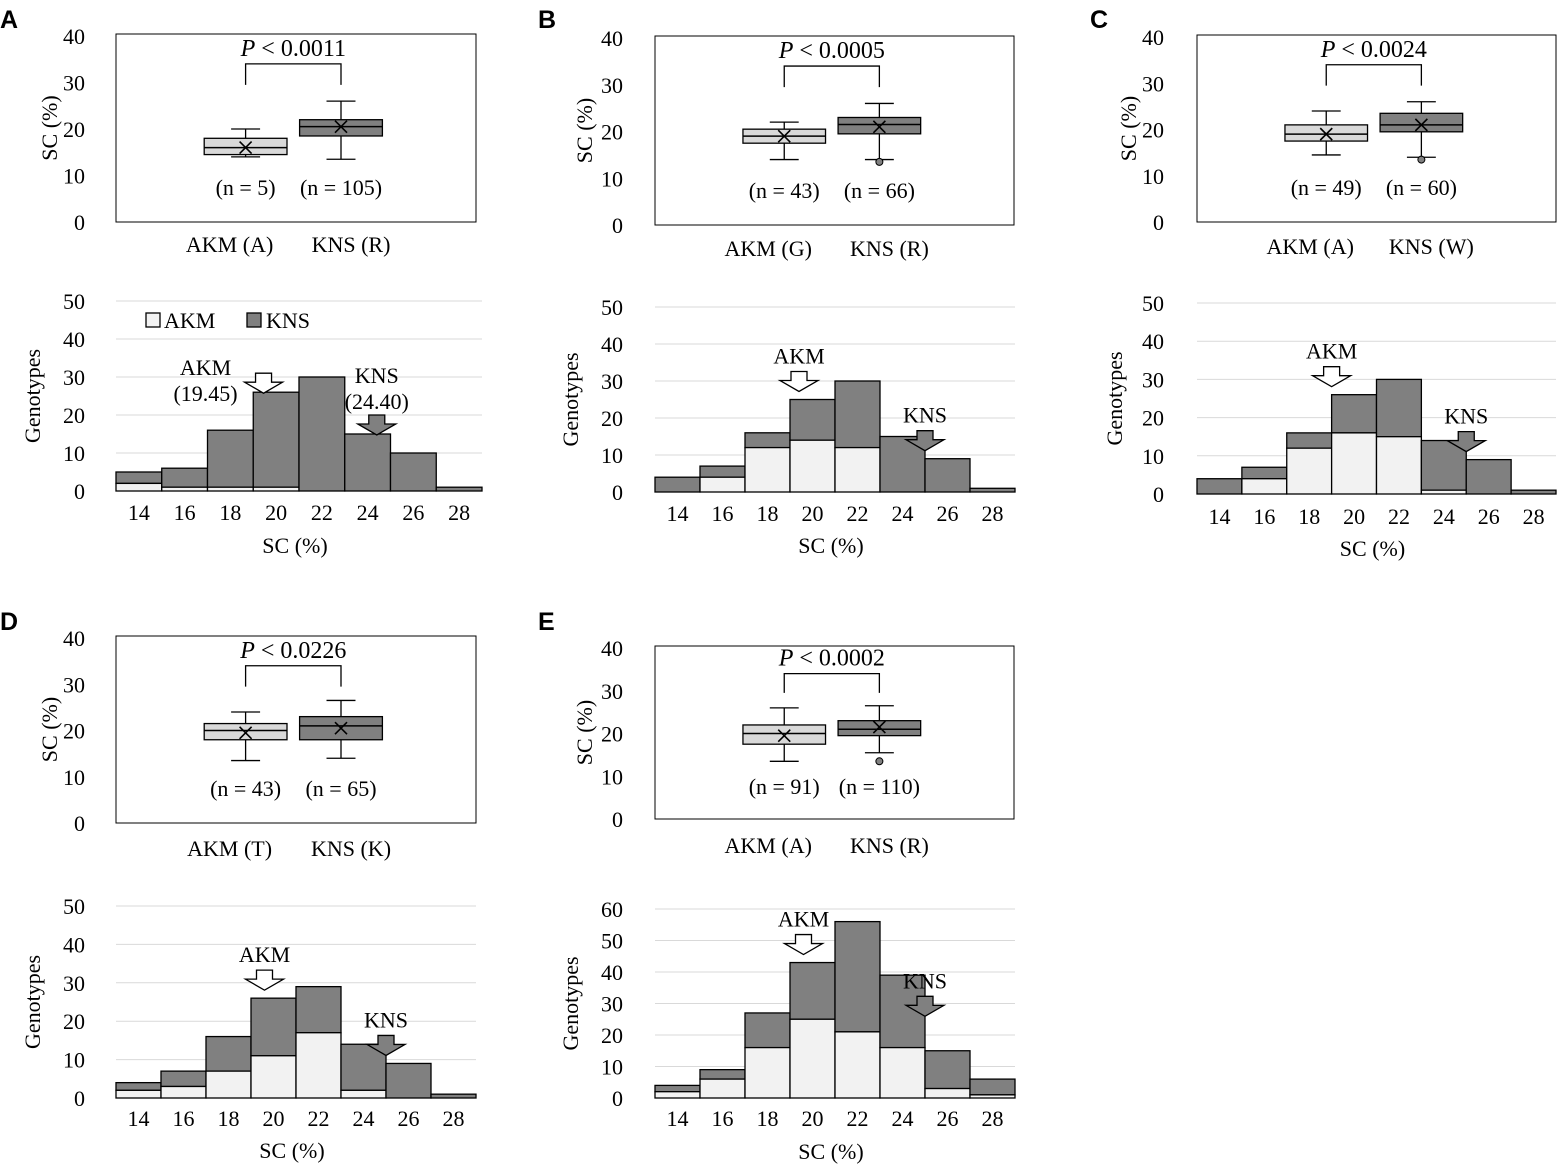  What do you see at coordinates (993, 513) in the screenshot?
I see `x-tick-label: 28` at bounding box center [993, 513].